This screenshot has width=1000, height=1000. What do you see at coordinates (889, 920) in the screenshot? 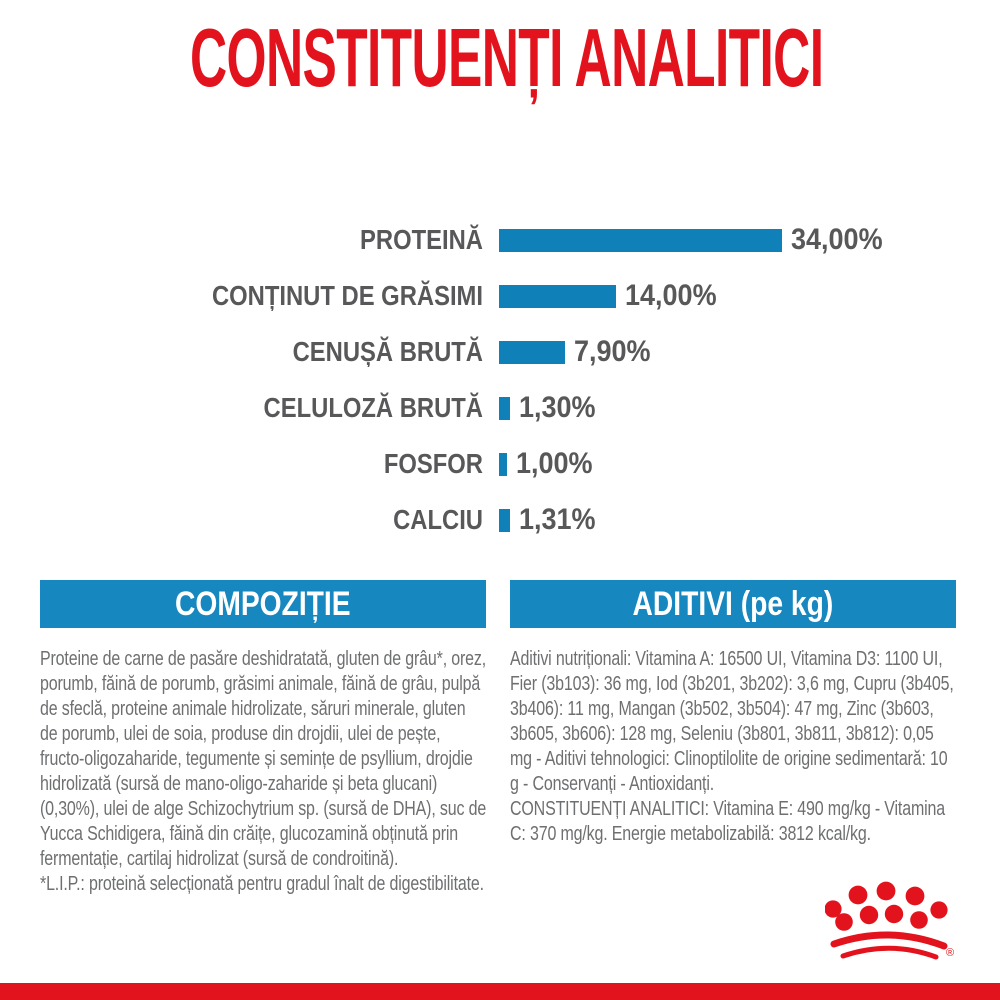
I see `royal-canin-crown-icon: ®` at bounding box center [889, 920].